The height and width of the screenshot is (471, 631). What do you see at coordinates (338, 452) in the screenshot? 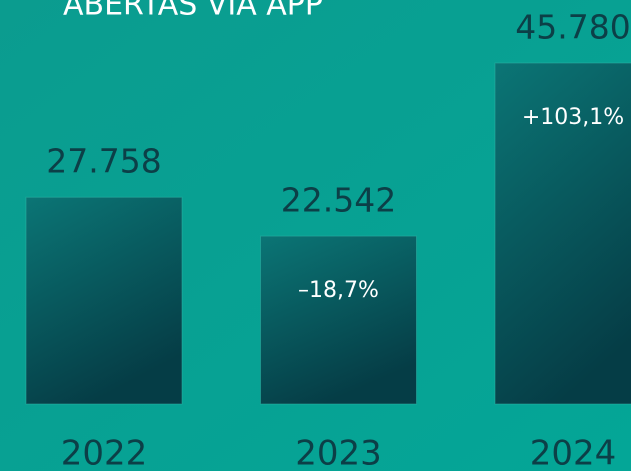
I see `x-tick-label: 2023` at bounding box center [338, 452].